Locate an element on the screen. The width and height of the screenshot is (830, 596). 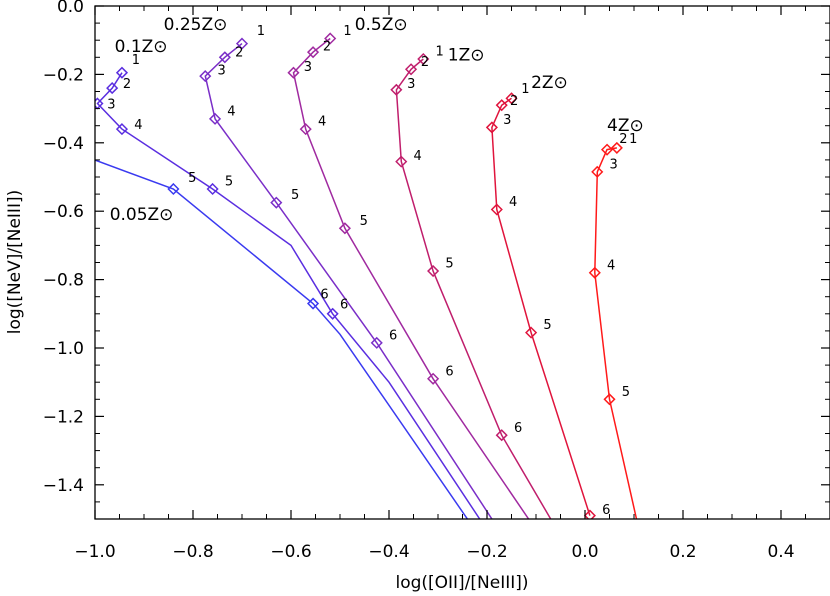
x-tick-label: −1.0 is located at coordinates (94, 552).